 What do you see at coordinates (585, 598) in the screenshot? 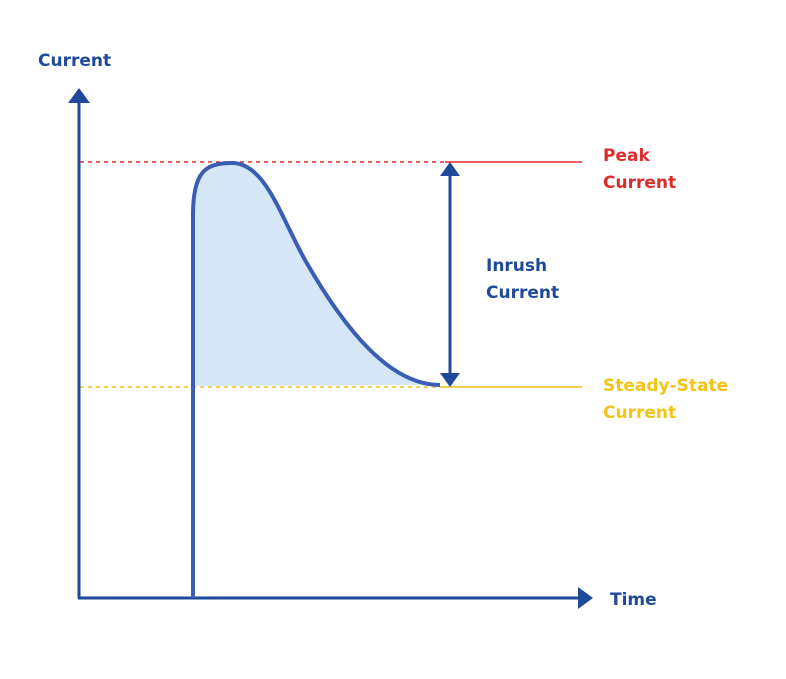
I see `x-axis-arrow` at bounding box center [585, 598].